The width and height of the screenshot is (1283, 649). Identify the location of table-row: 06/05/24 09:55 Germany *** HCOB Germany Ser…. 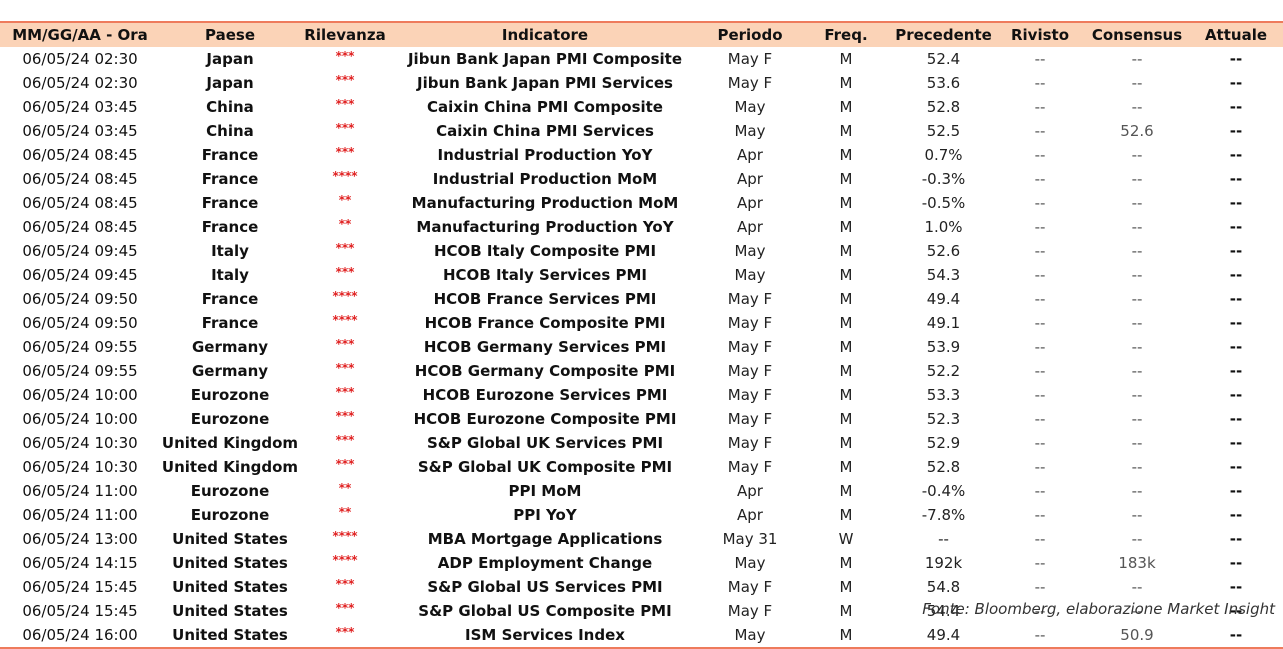
(641, 347).